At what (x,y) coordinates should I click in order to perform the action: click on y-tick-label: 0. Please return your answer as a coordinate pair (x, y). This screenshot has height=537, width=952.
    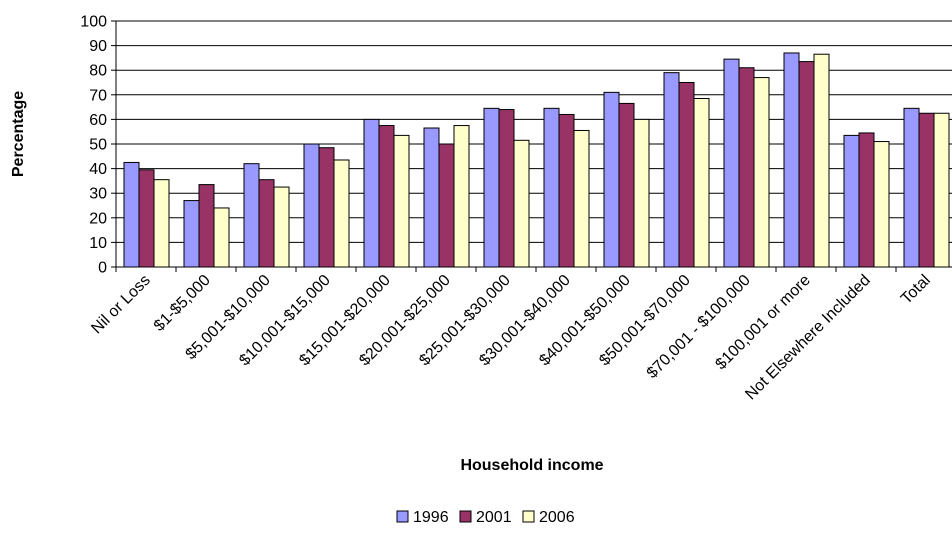
    Looking at the image, I should click on (102, 268).